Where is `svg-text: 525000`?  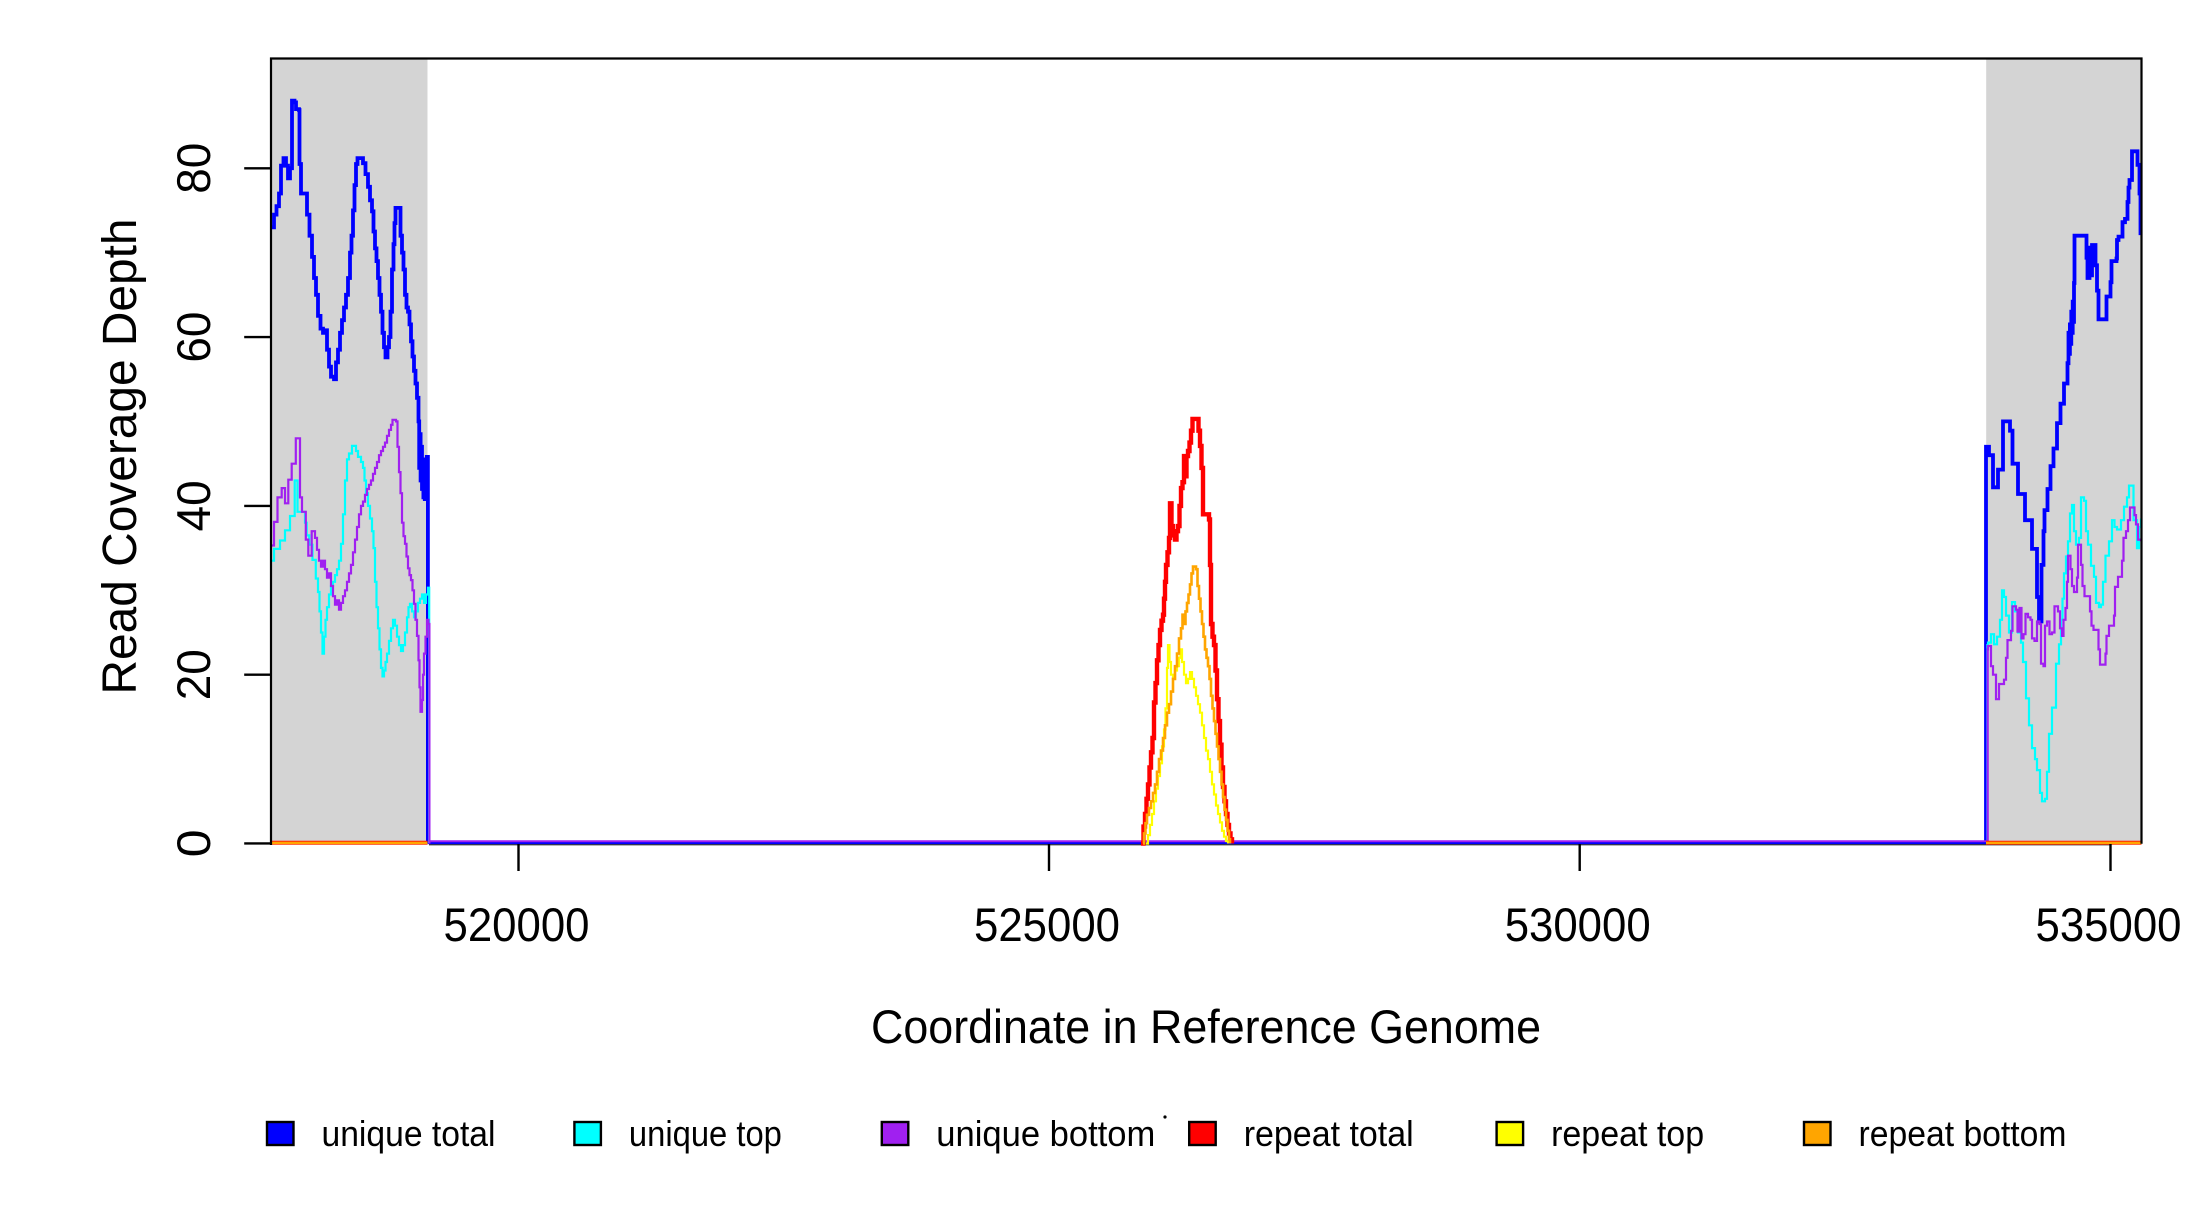
svg-text: 525000 is located at coordinates (1047, 924).